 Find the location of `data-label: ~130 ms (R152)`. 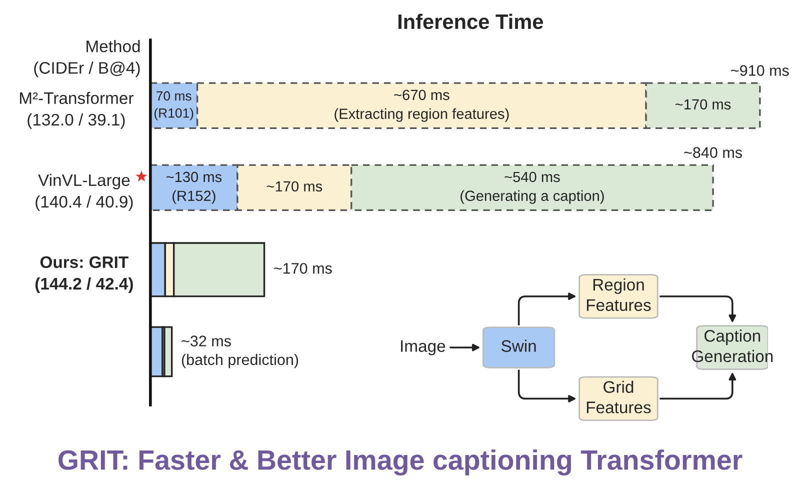

data-label: ~130 ms (R152) is located at coordinates (194, 188).